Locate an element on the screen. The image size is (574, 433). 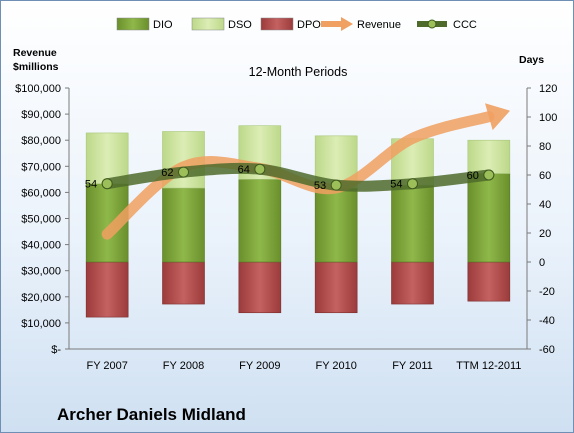
x-tick-label: FY 2007 is located at coordinates (106, 366).